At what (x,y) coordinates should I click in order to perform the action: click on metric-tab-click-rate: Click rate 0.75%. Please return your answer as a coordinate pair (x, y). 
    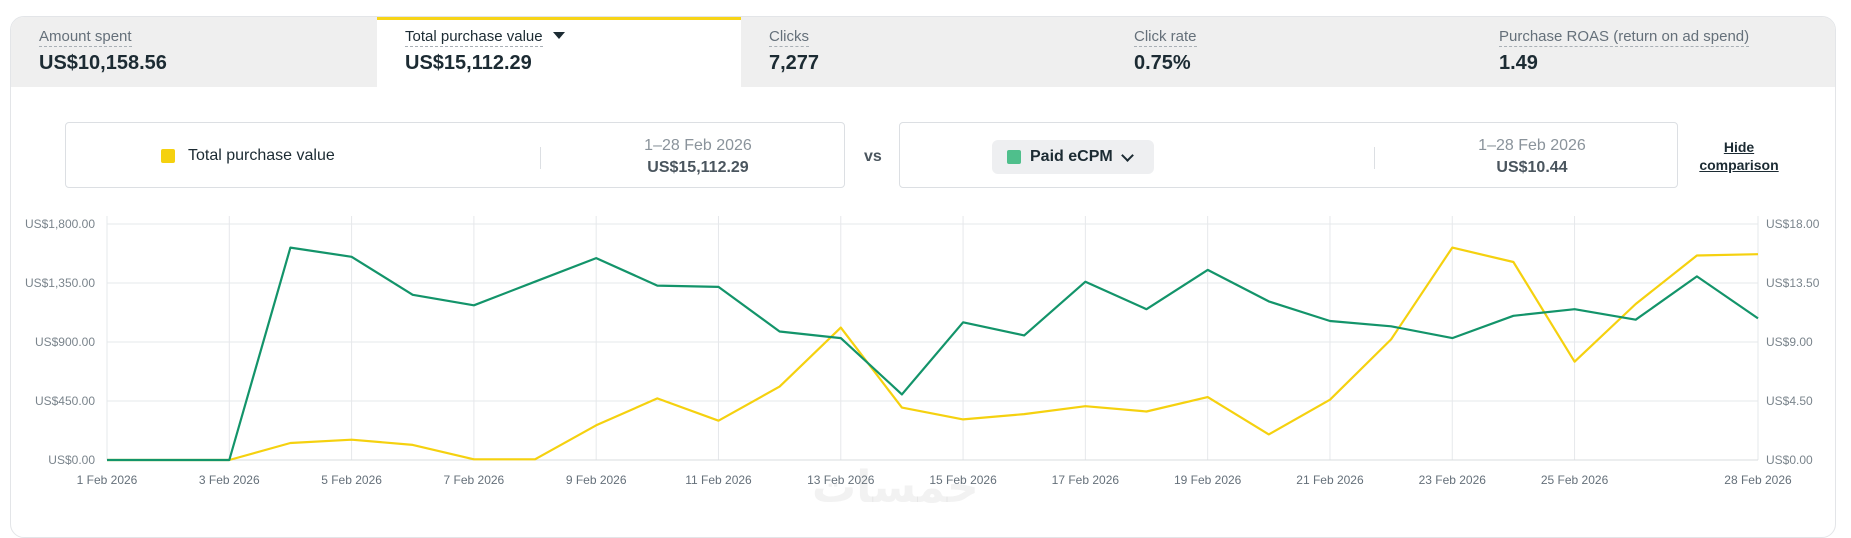
    Looking at the image, I should click on (1288, 52).